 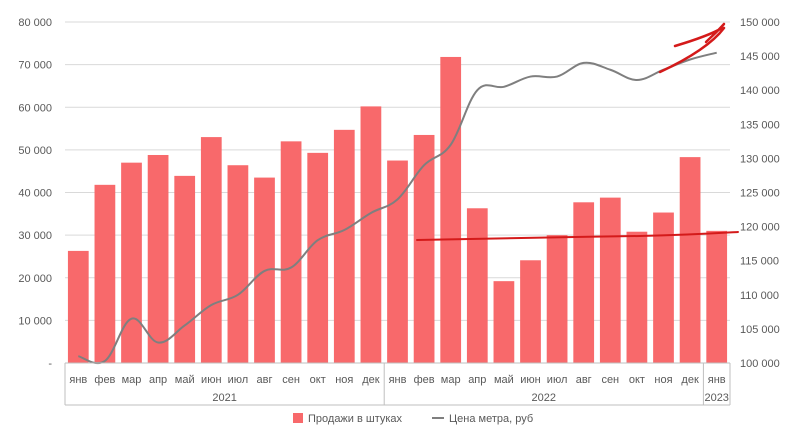 I want to click on y-right-tick-label: 135 000, so click(x=760, y=125).